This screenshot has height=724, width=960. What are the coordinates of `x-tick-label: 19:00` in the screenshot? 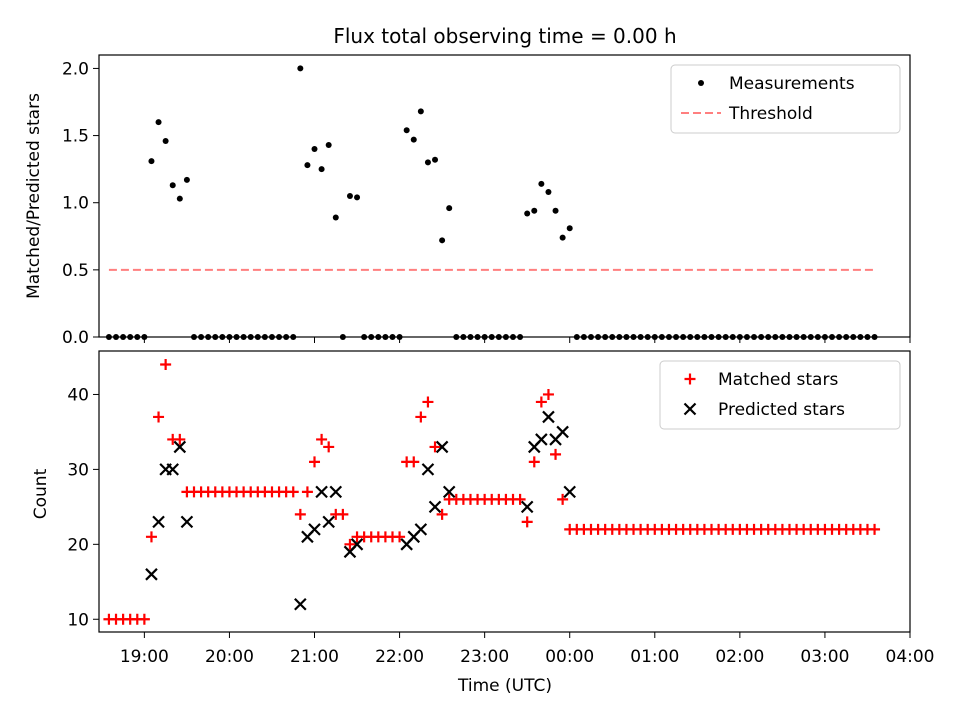 It's located at (144, 657).